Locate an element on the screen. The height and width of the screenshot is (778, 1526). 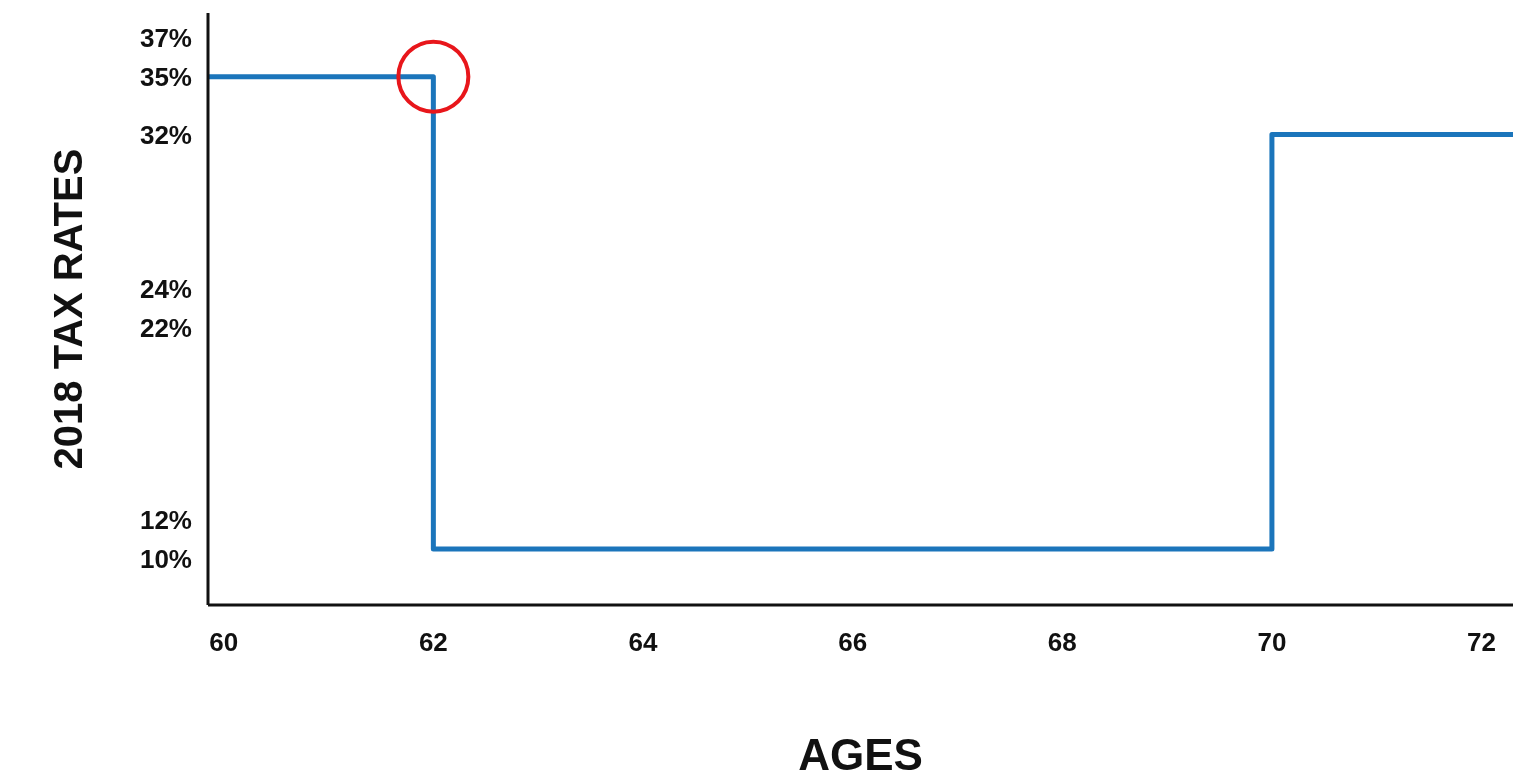
x-axis-title: AGES is located at coordinates (860, 754).